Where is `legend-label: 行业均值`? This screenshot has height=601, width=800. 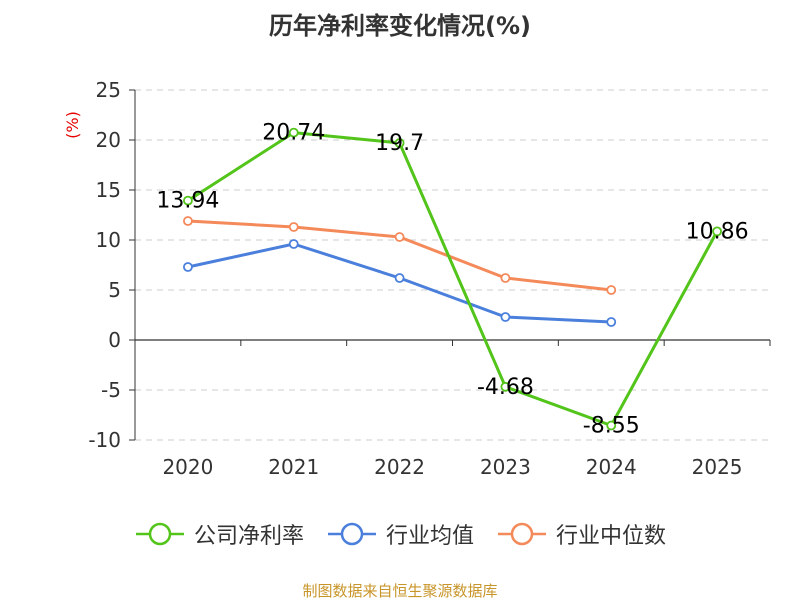 legend-label: 行业均值 is located at coordinates (429, 536).